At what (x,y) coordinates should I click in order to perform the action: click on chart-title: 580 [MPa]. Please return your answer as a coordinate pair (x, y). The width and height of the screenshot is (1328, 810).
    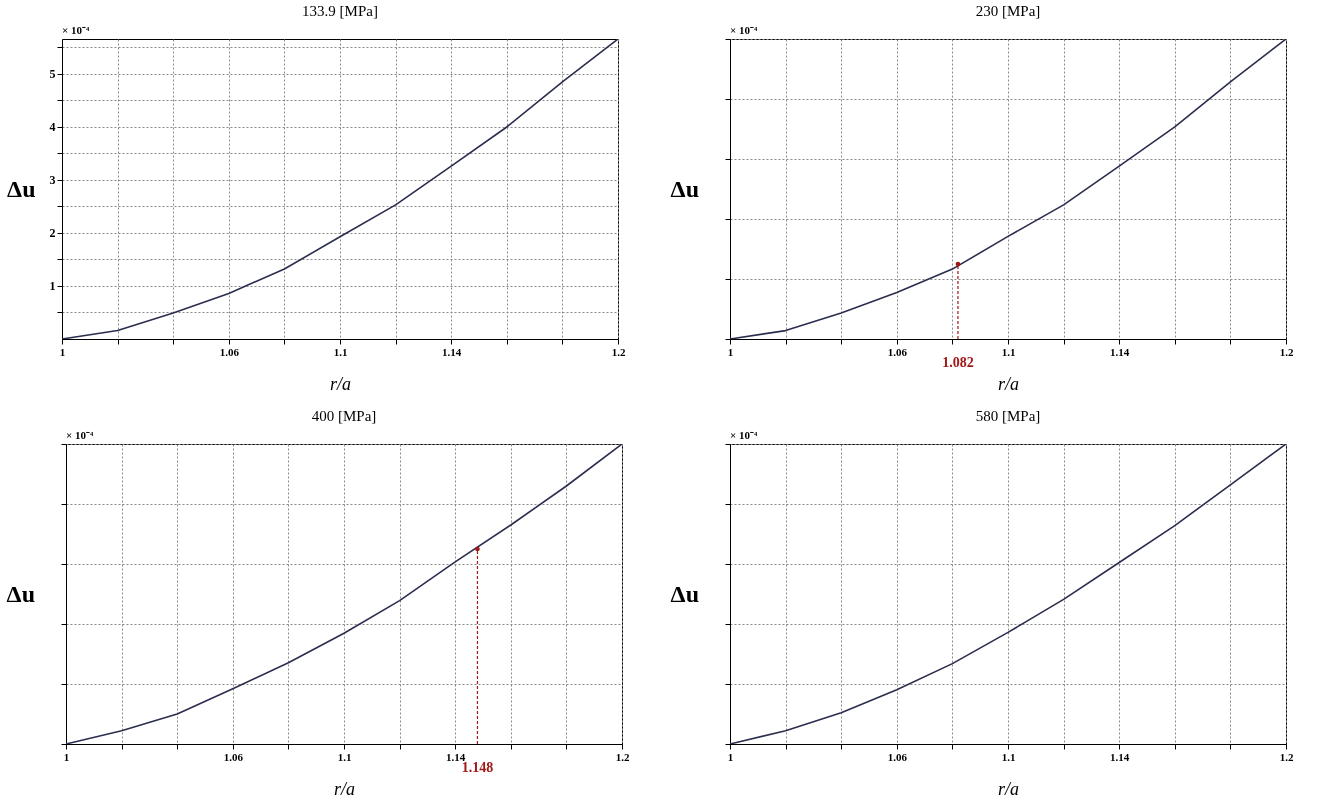
    Looking at the image, I should click on (1008, 416).